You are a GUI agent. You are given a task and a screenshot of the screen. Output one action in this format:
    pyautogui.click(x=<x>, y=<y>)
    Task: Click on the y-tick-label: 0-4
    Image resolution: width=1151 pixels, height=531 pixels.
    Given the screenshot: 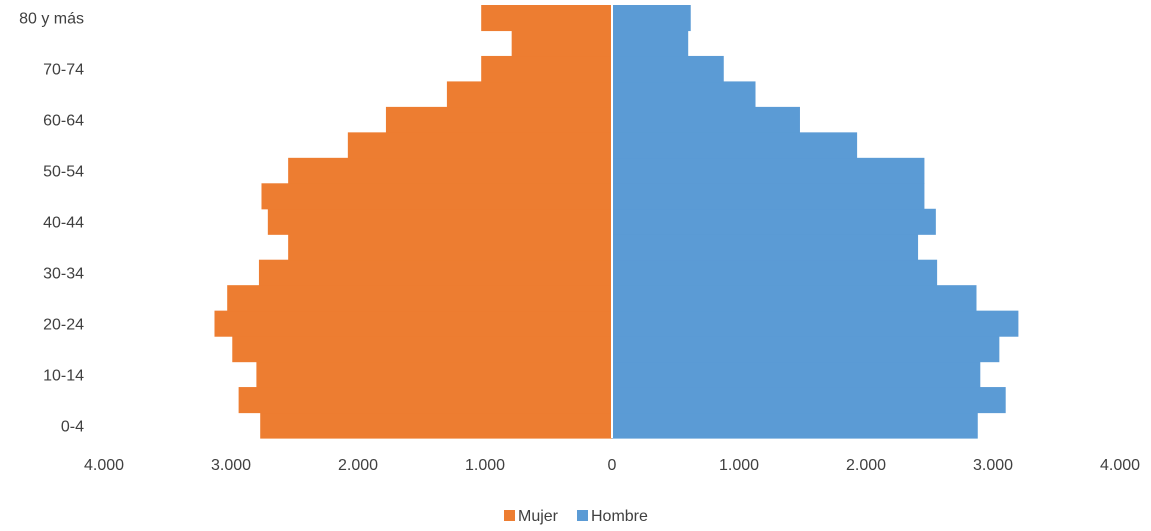 What is the action you would take?
    pyautogui.click(x=72, y=426)
    